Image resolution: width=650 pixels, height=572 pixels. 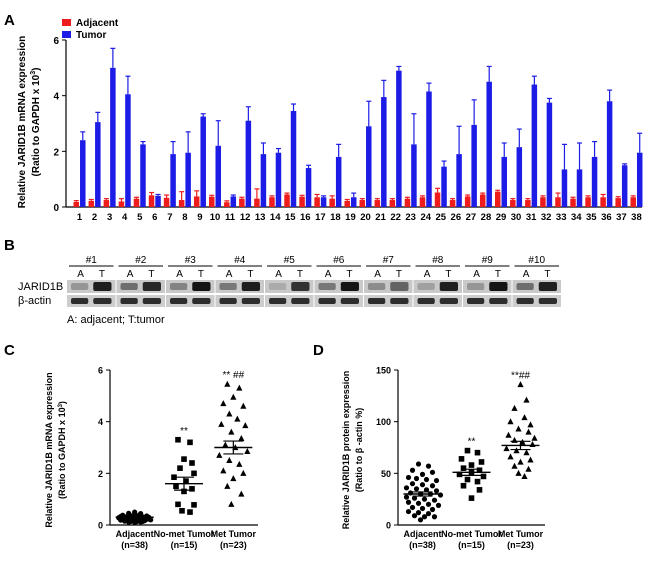 What do you see at coordinates (520, 375) in the screenshot?
I see `significance-label: **##` at bounding box center [520, 375].